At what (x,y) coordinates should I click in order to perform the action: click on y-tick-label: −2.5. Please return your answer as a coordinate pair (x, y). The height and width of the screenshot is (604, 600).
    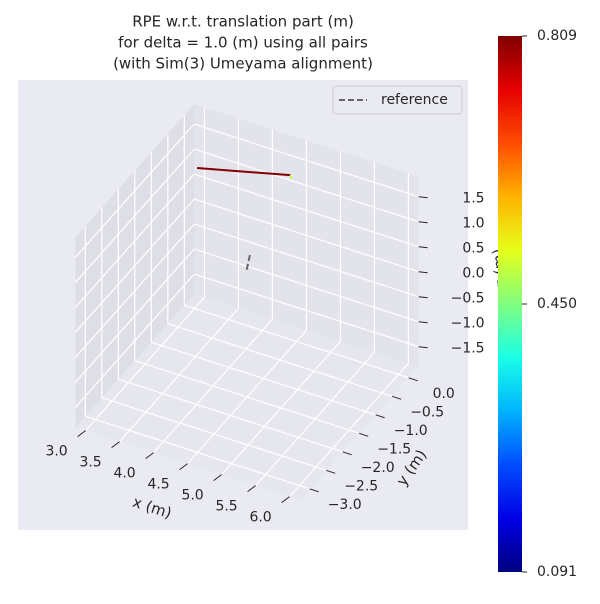
    Looking at the image, I should click on (361, 486).